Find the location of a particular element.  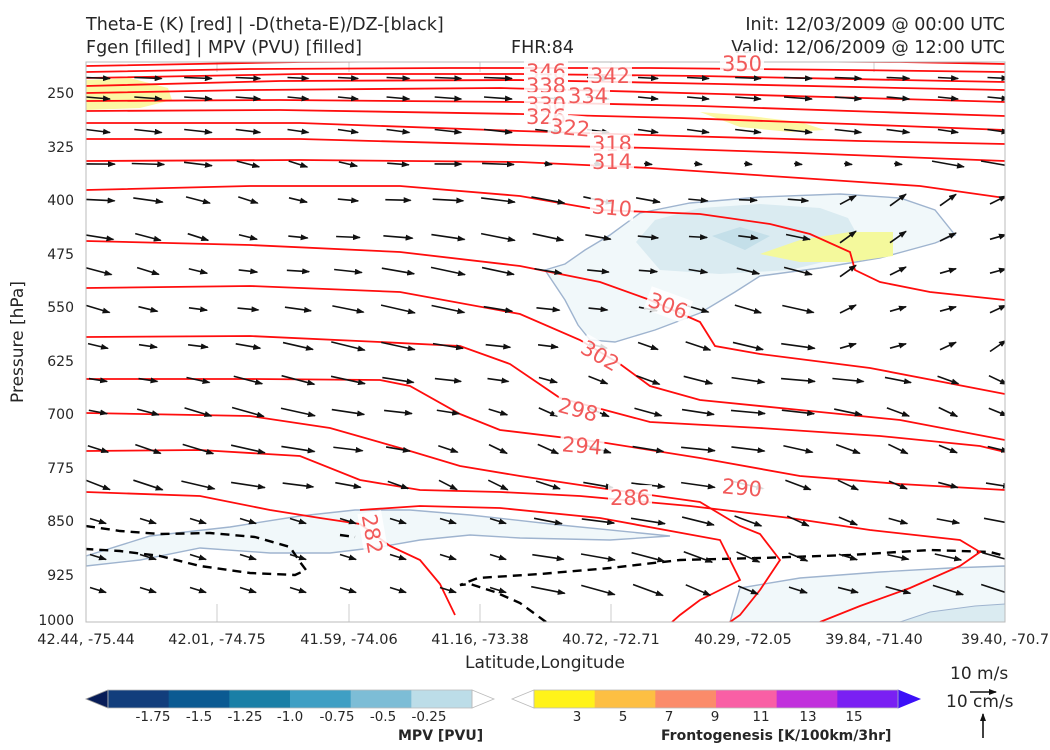

fgen-colorbar-tick: 13 is located at coordinates (808, 717).